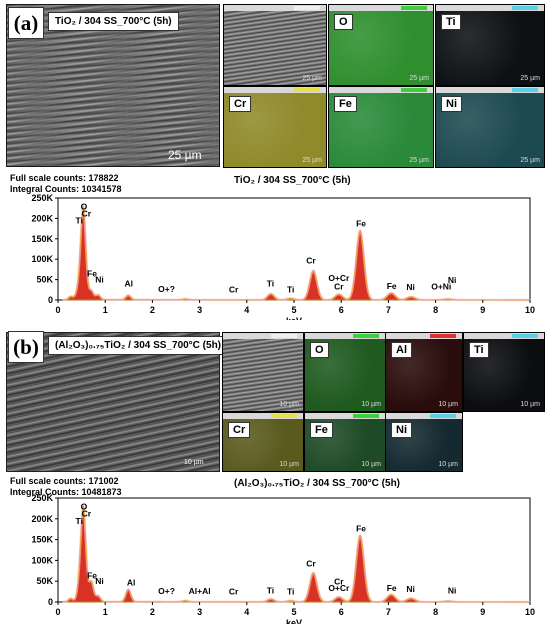 Image resolution: width=550 pixels, height=624 pixels. Describe the element at coordinates (401, 430) in the screenshot. I see `b-map-label: Ni` at that location.